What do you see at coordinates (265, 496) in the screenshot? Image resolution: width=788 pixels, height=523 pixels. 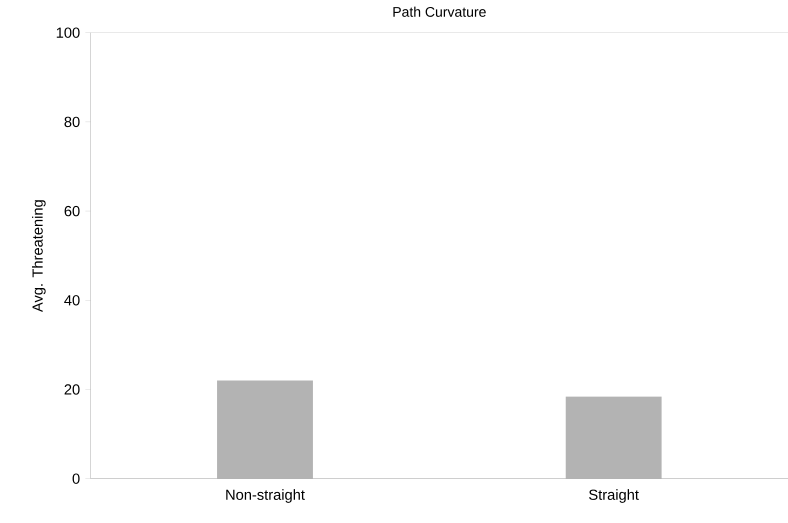 I see `x-tick-label: Non-straight` at bounding box center [265, 496].